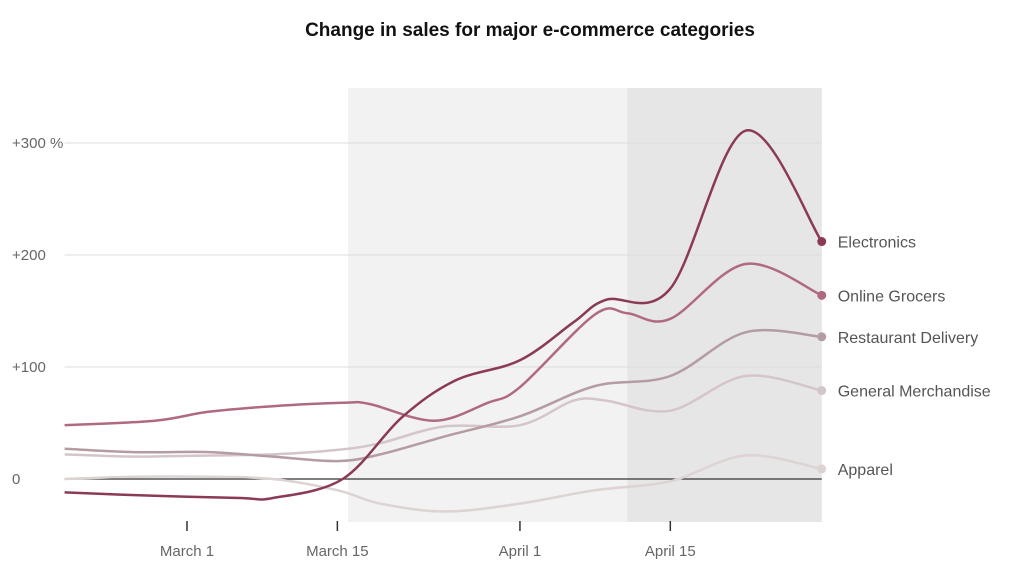  Describe the element at coordinates (822, 391) in the screenshot. I see `end-point-general-merchandise` at that location.